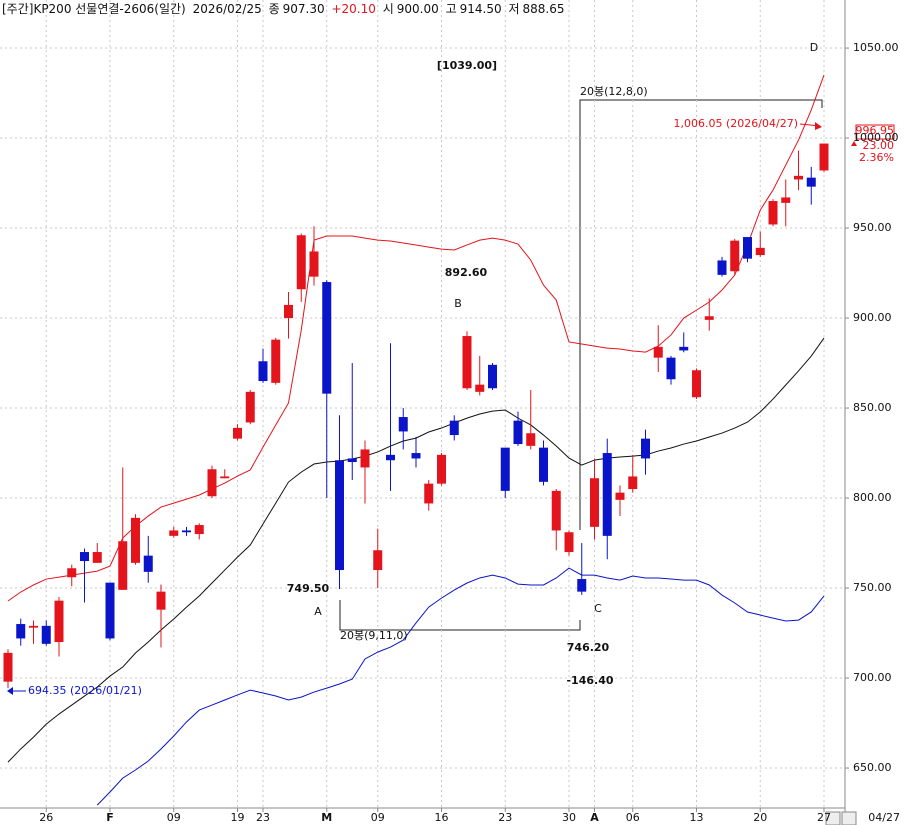 The image size is (907, 825). Describe the element at coordinates (569, 817) in the screenshot. I see `x-tick-label: 30` at that location.